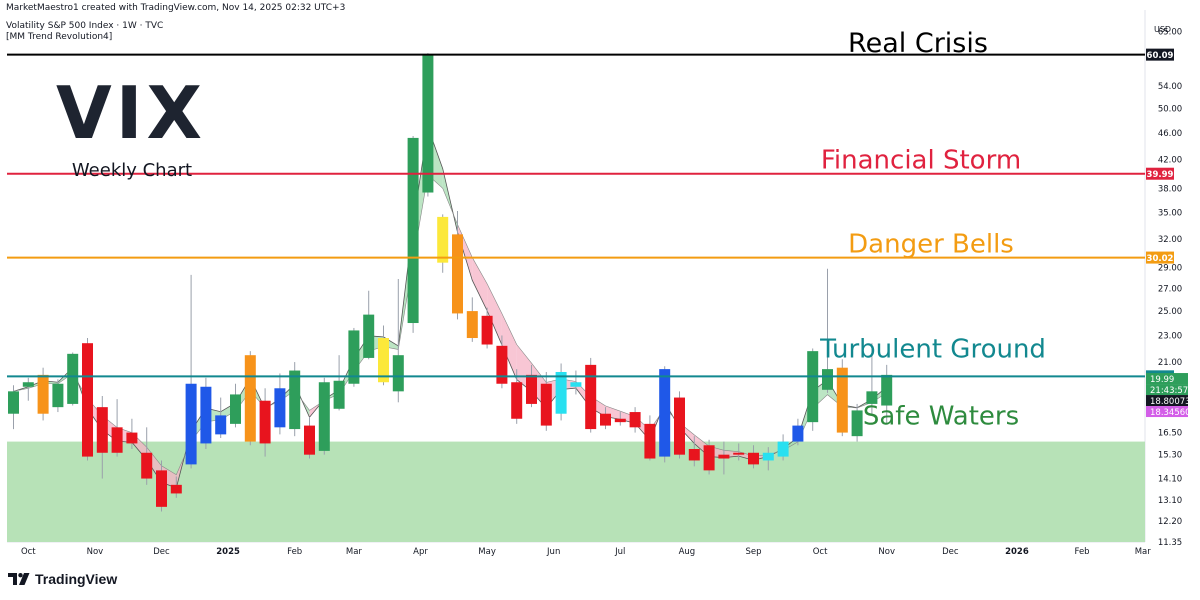 The width and height of the screenshot is (1200, 600). What do you see at coordinates (76, 579) in the screenshot?
I see `tradingview-wordmark: TradingView` at bounding box center [76, 579].